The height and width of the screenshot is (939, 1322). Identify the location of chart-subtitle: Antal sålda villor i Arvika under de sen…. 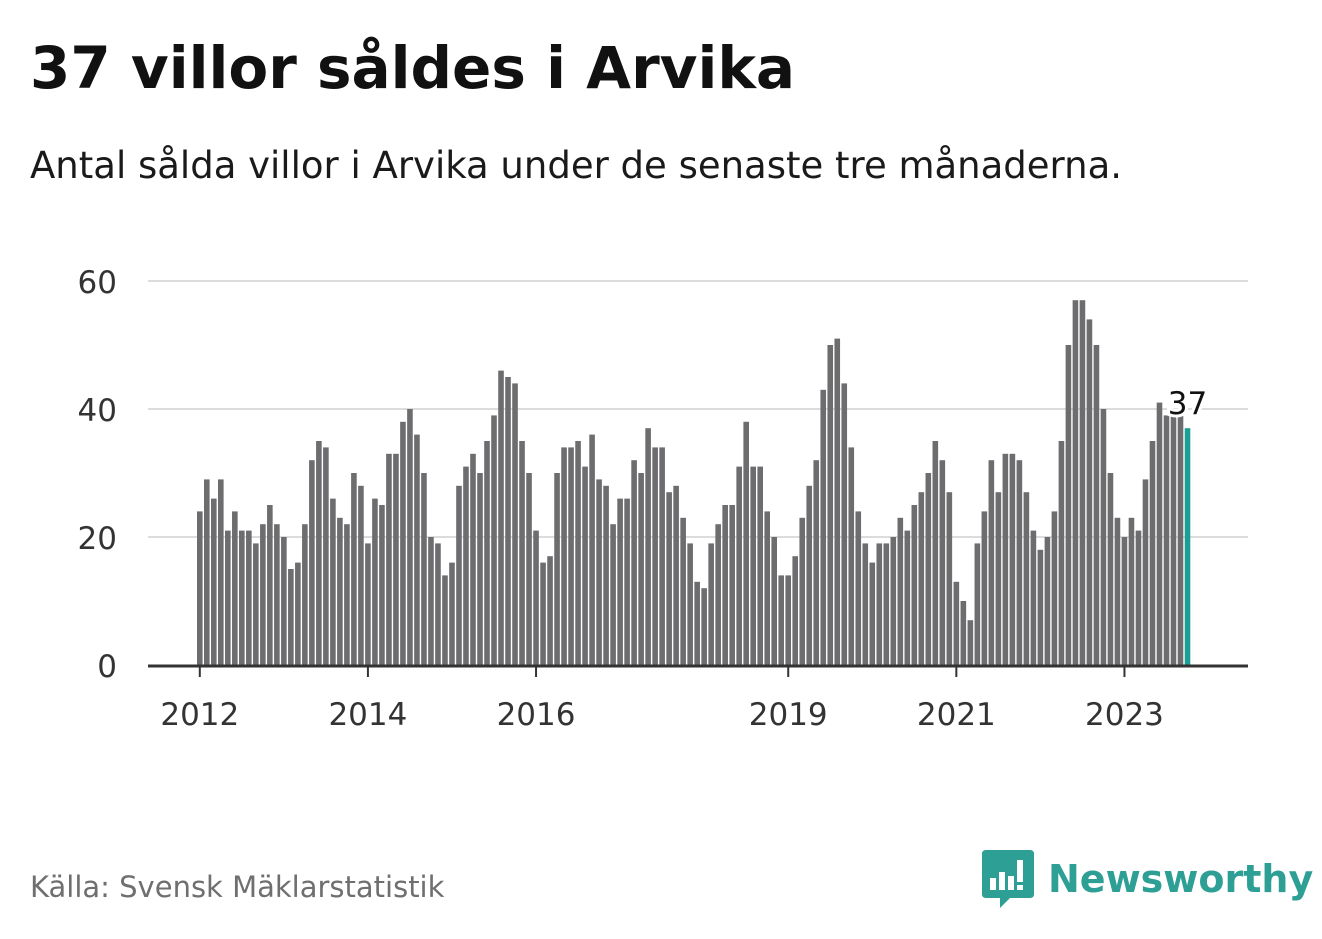
(576, 165).